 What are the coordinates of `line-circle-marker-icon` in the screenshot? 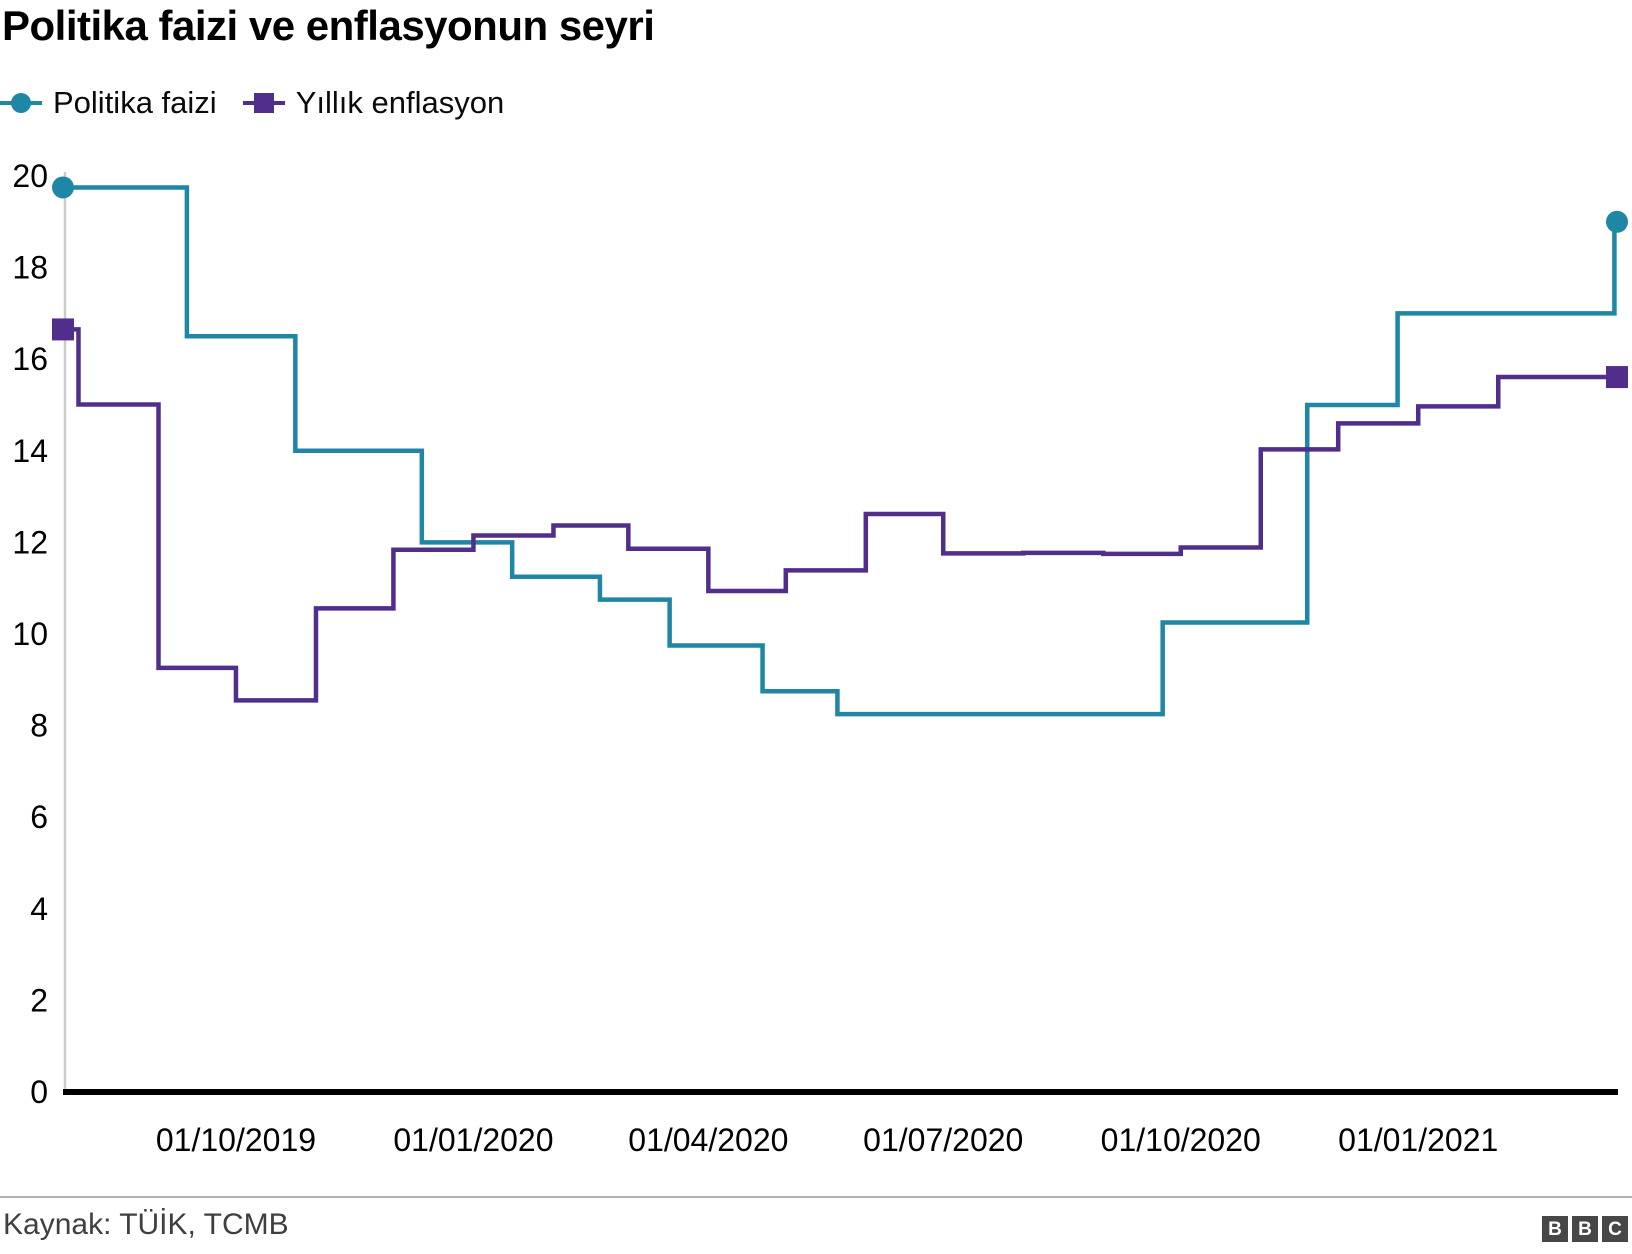 It's located at (21, 103).